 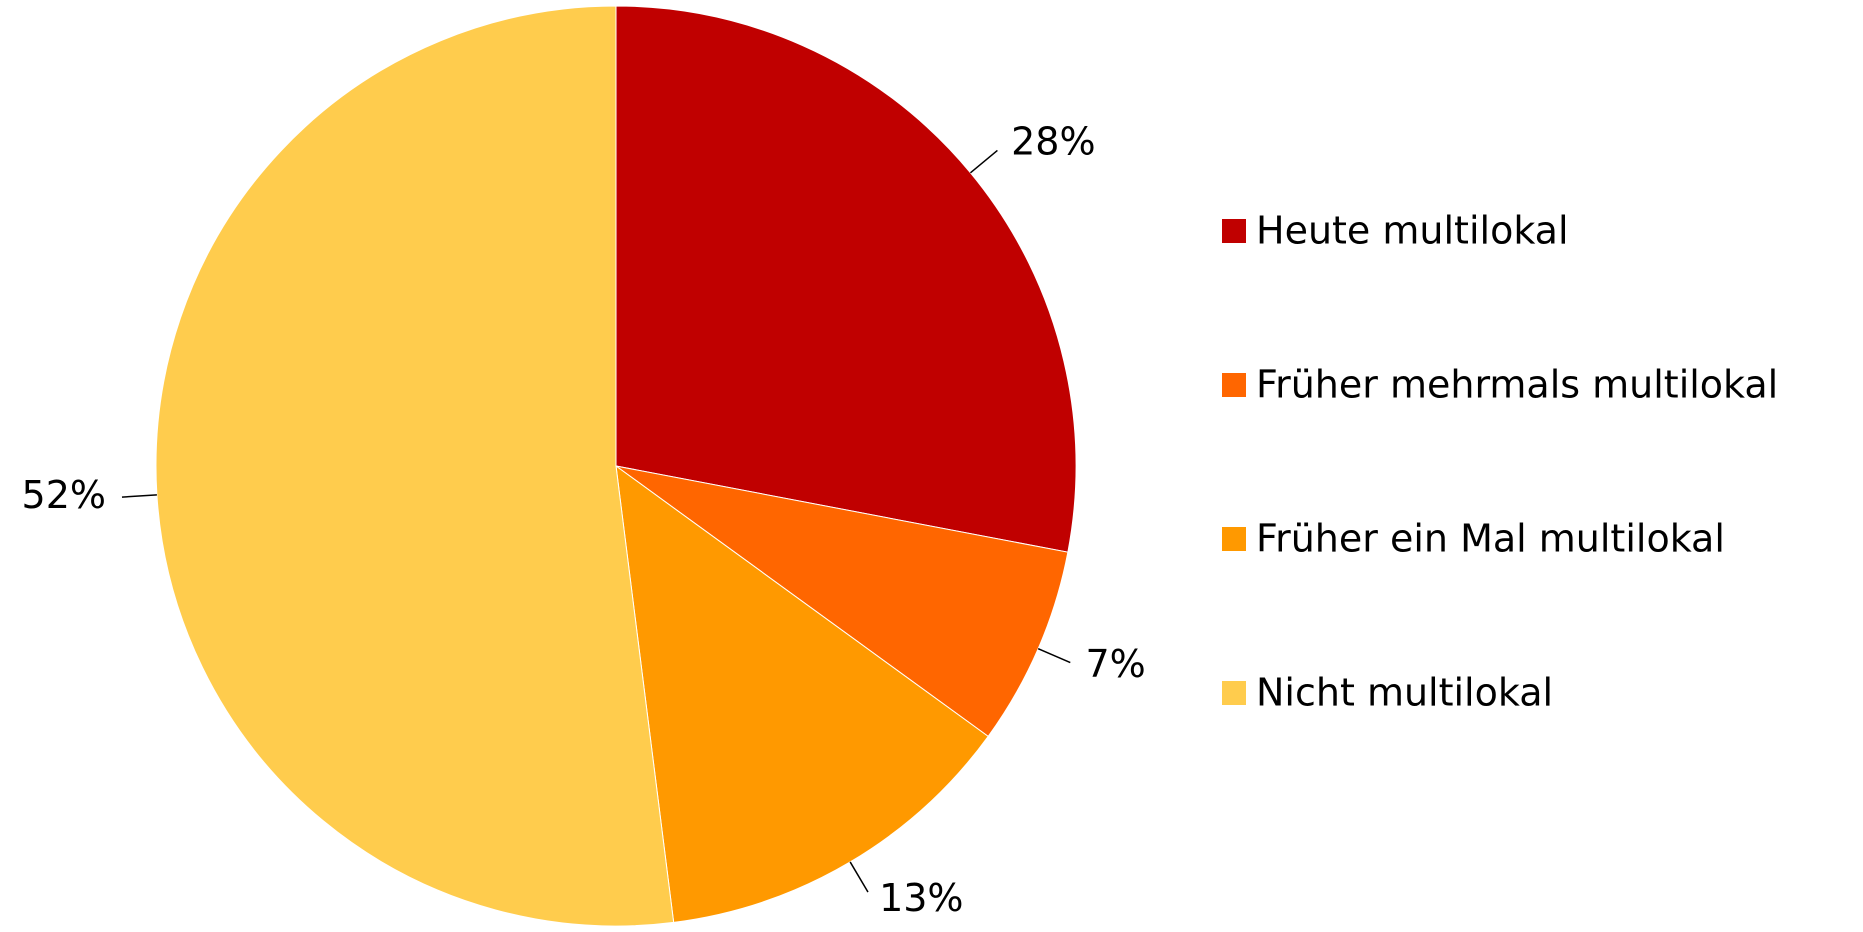 What do you see at coordinates (921, 898) in the screenshot?
I see `data-label: 13%` at bounding box center [921, 898].